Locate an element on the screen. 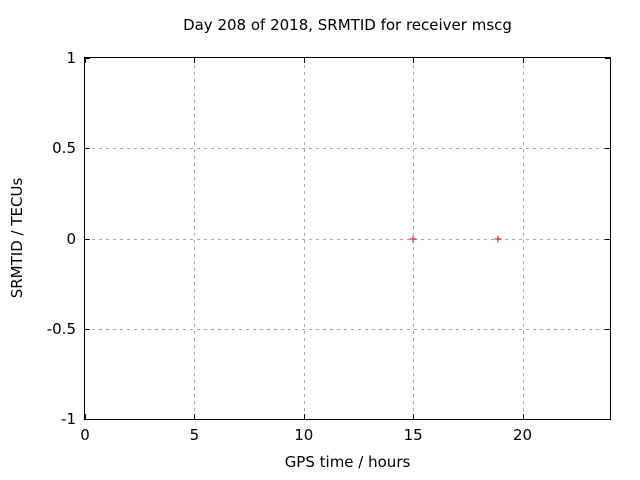 The width and height of the screenshot is (640, 480). y-tick-label: 0.5 is located at coordinates (64, 148).